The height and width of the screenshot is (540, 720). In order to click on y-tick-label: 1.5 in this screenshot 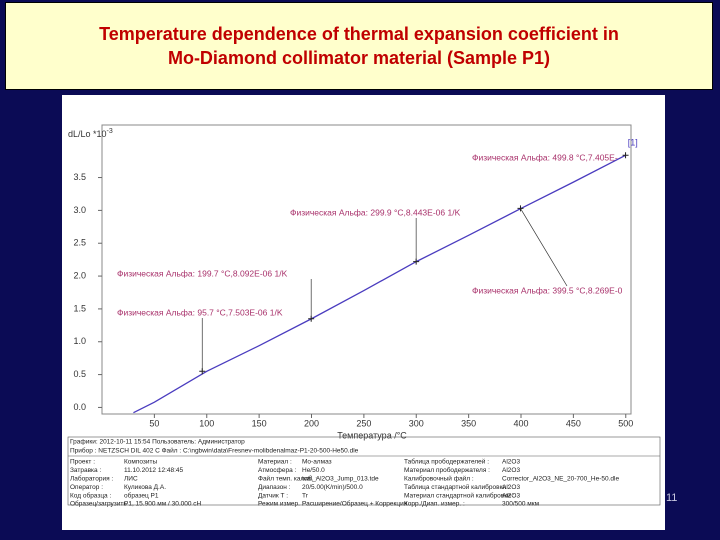, I will do `click(79, 308)`.